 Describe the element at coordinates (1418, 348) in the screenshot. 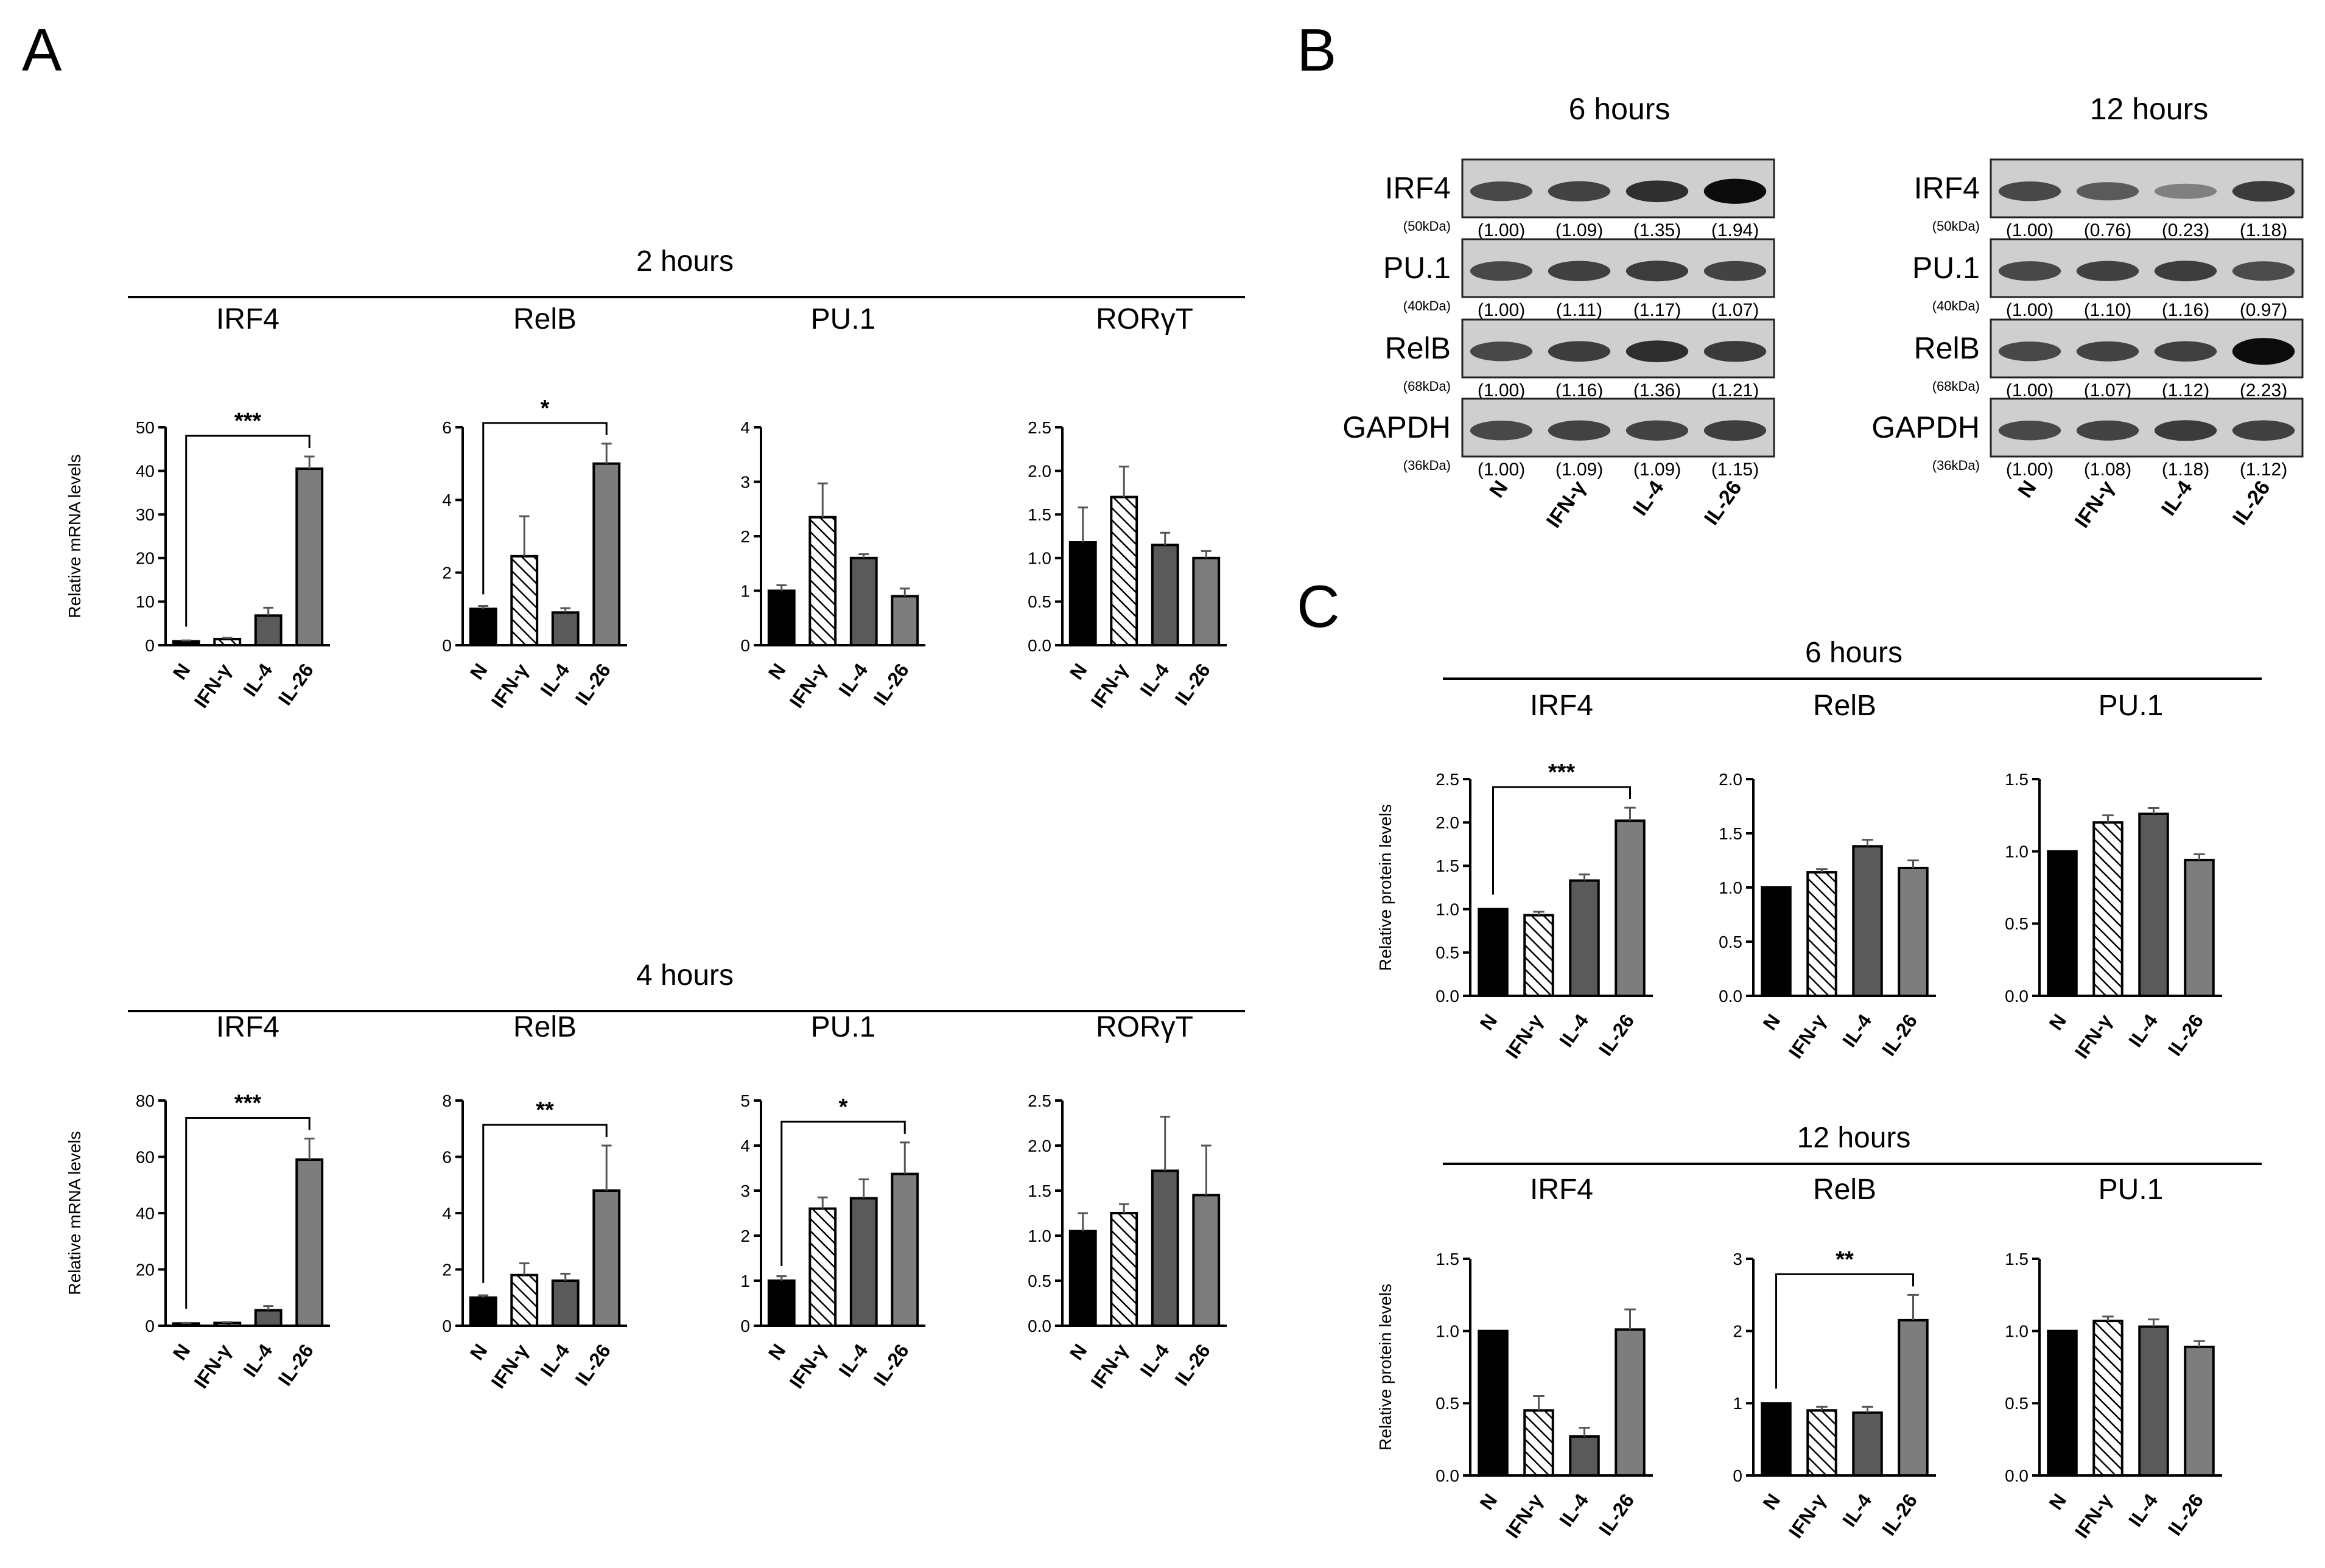

I see `blot-protein-label: RelB` at that location.